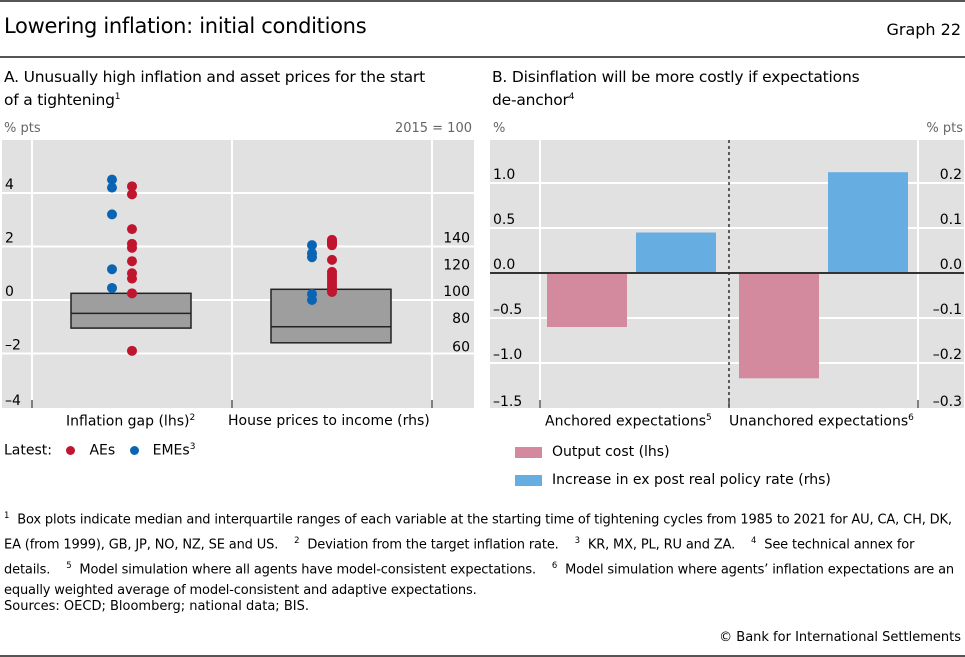  I want to click on right-tick-label: 0.0, so click(951, 265).